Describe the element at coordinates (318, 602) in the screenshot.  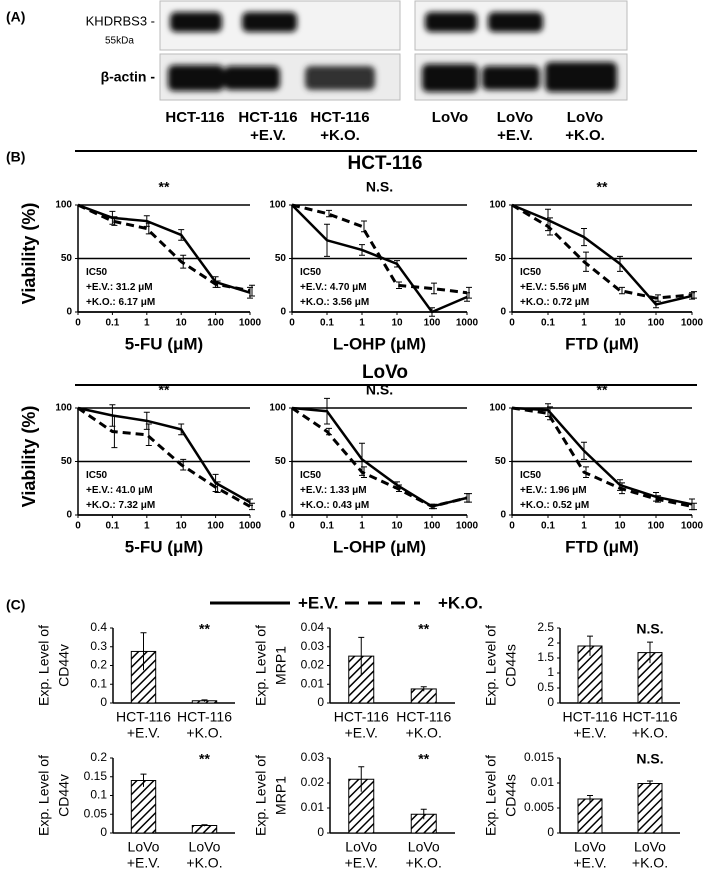
I see `legend-label: +E.V.` at that location.